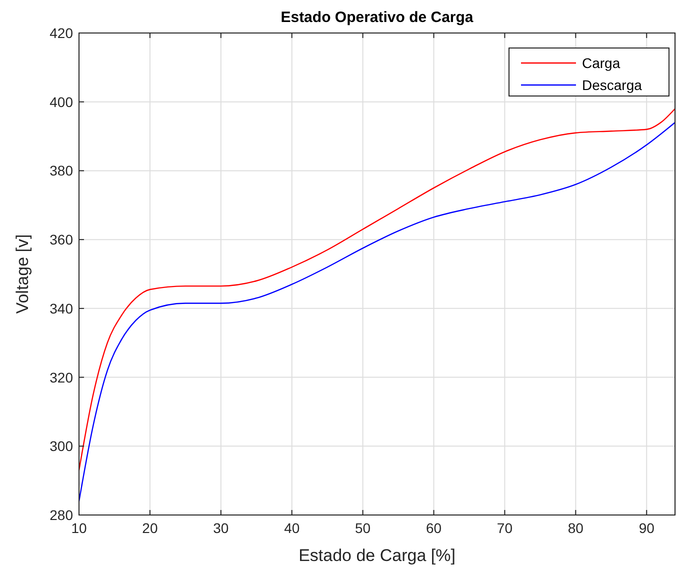 The image size is (676, 575). Describe the element at coordinates (62, 377) in the screenshot. I see `y-tick-label: 320` at that location.